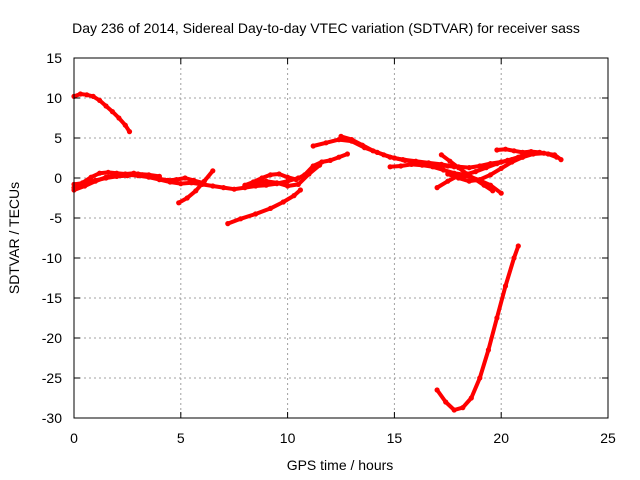 The width and height of the screenshot is (640, 480). What do you see at coordinates (74, 438) in the screenshot?
I see `x-tick-label: 0` at bounding box center [74, 438].